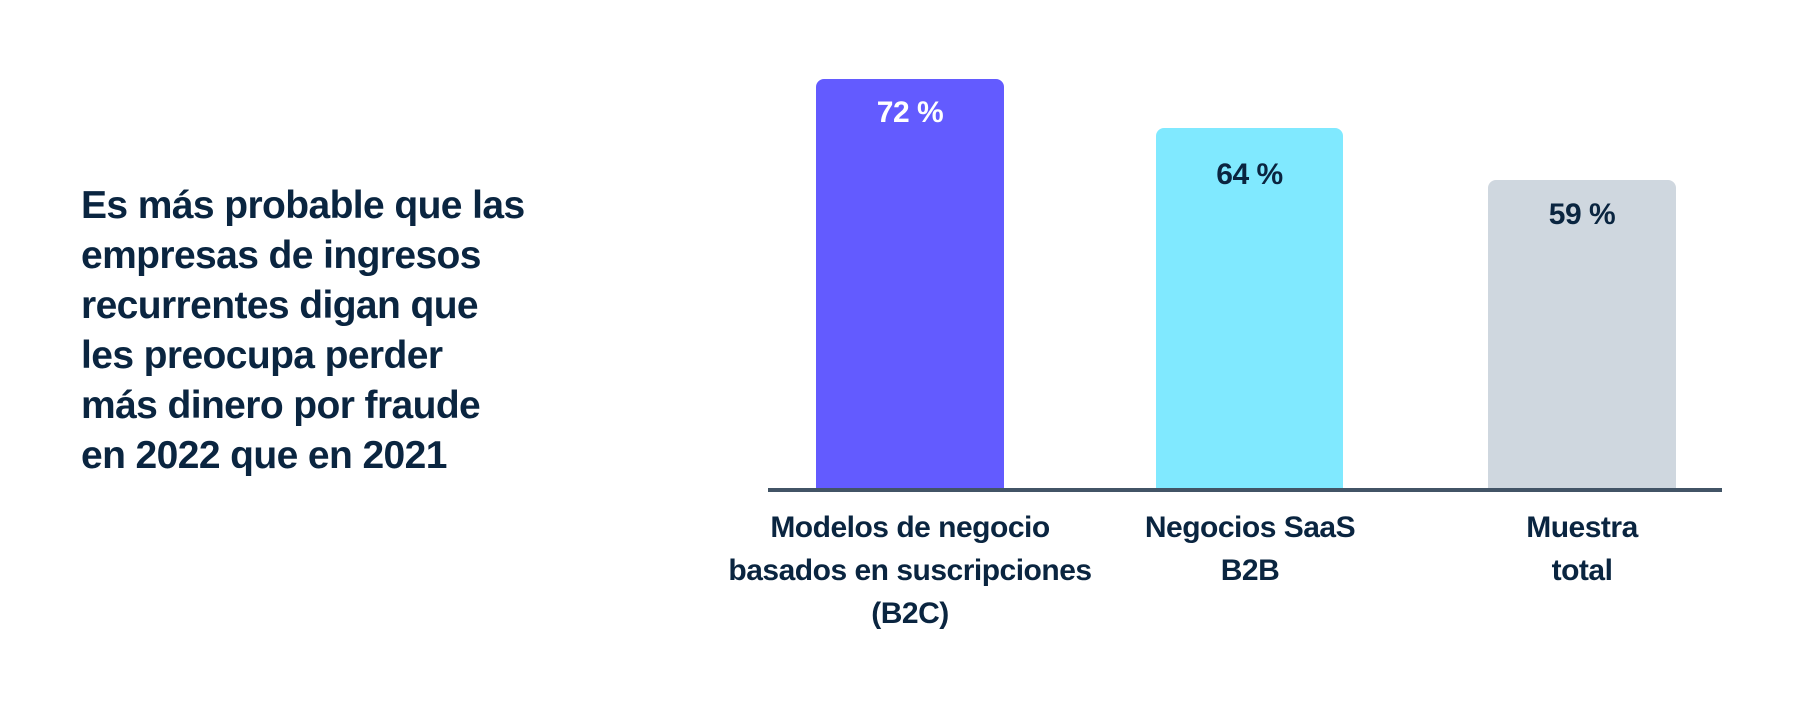 This screenshot has height=714, width=1800. I want to click on bar-value-label: 64 %, so click(1249, 174).